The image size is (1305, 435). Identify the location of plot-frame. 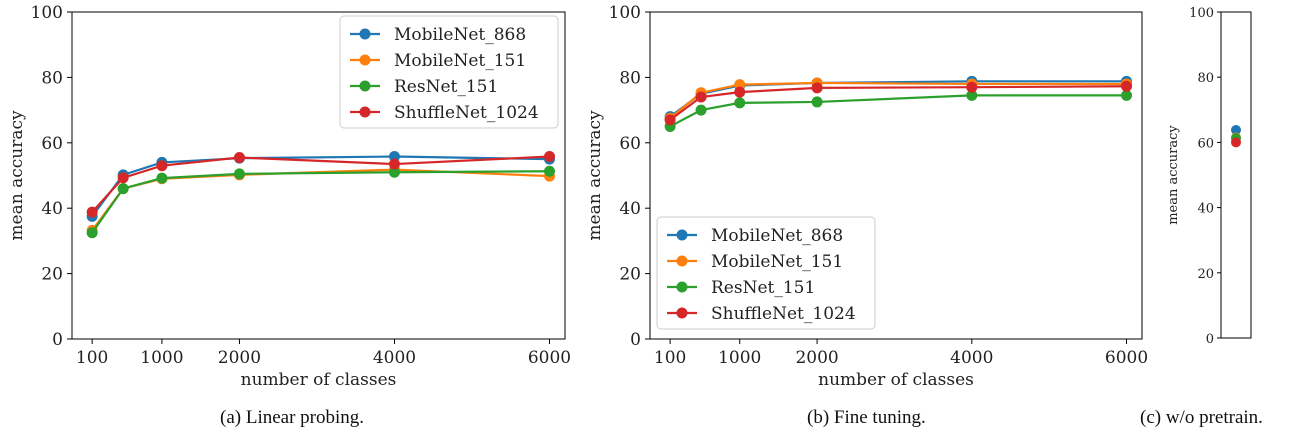
(1236, 175).